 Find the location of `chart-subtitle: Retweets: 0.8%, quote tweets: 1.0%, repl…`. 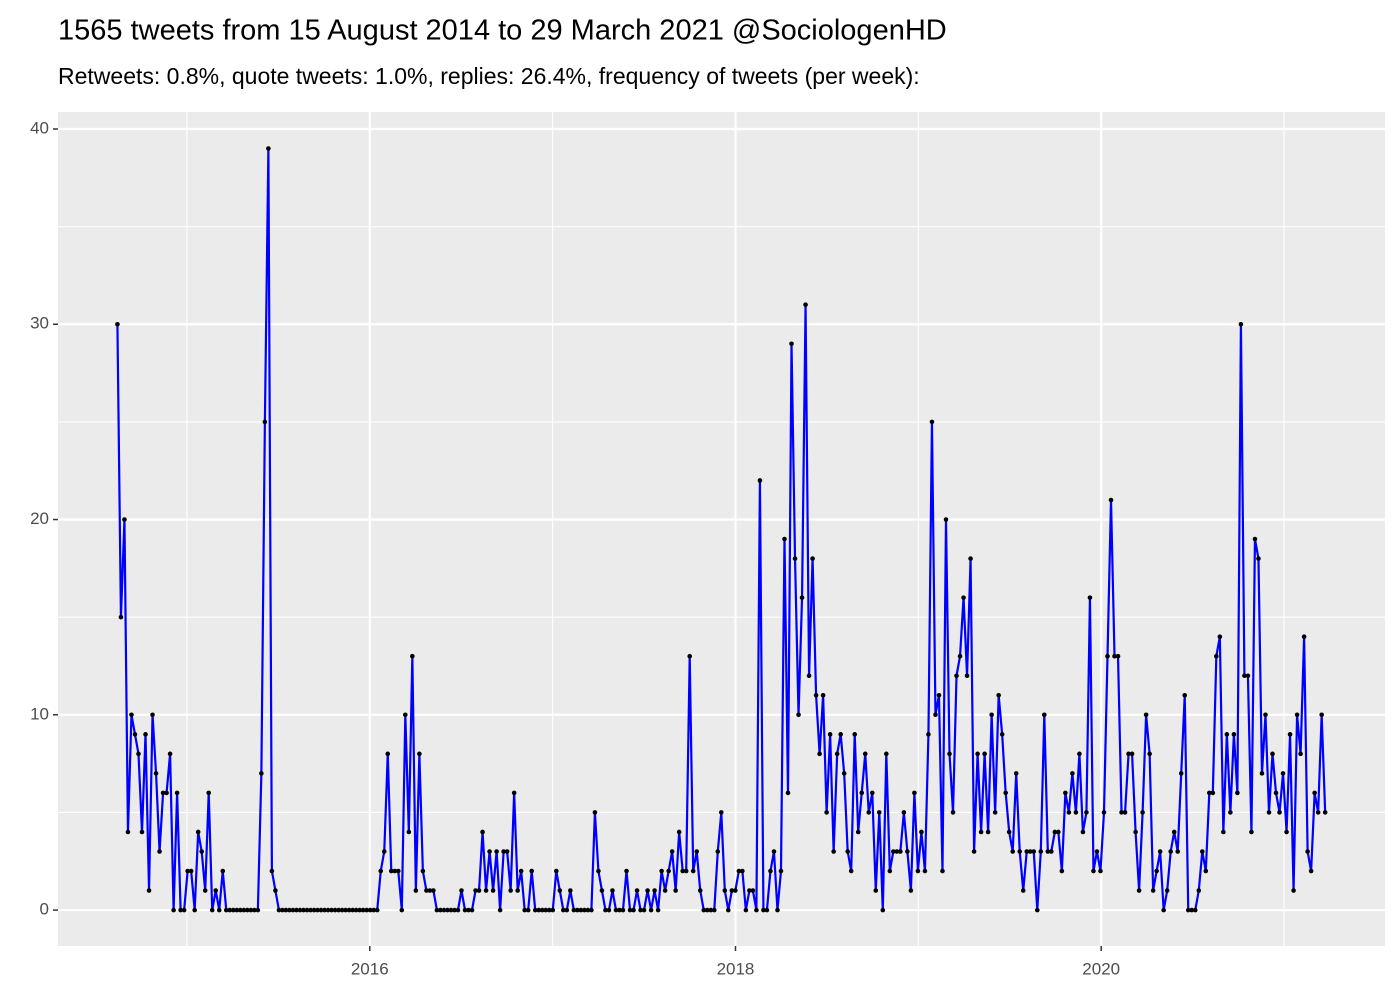

chart-subtitle: Retweets: 0.8%, quote tweets: 1.0%, repl… is located at coordinates (489, 76).